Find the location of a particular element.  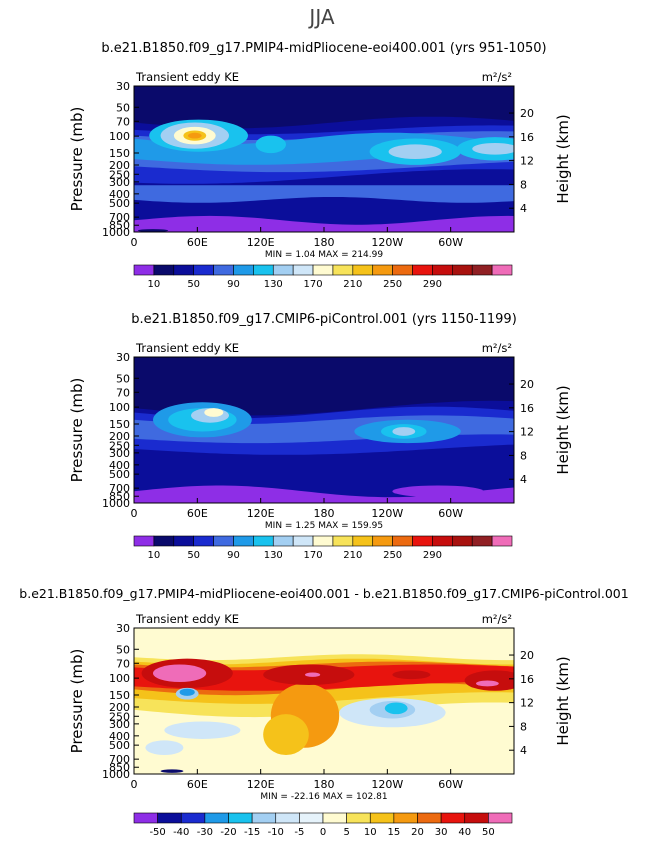

colorbar-label: -40 is located at coordinates (181, 832).